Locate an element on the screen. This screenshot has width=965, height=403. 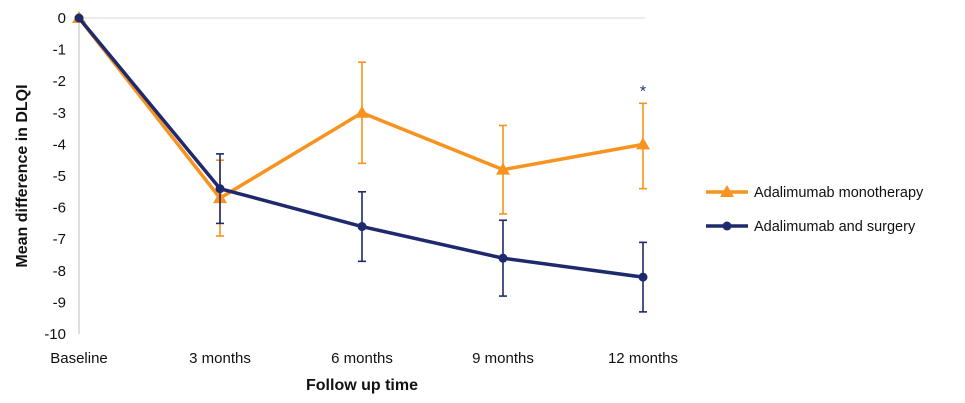
y-tick-label: -2 is located at coordinates (59, 81).